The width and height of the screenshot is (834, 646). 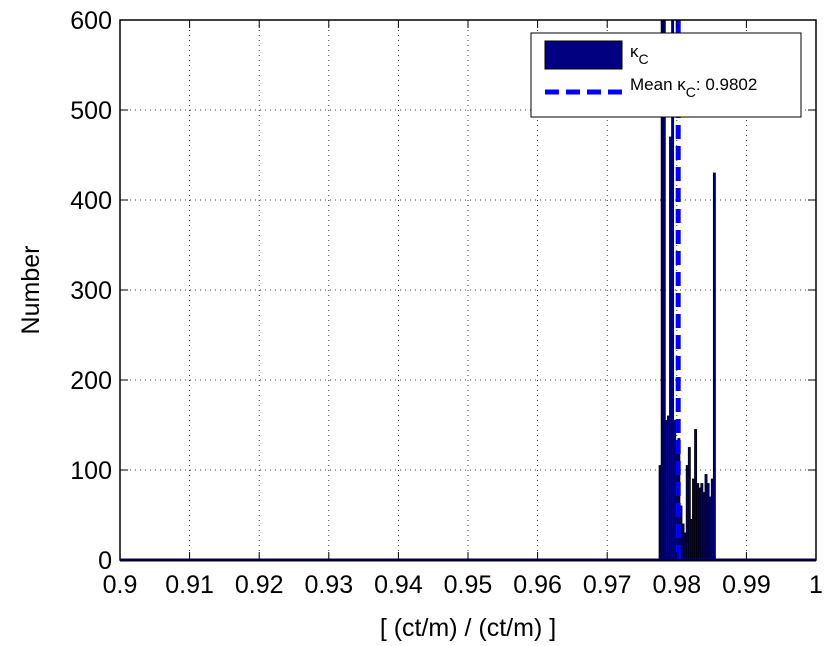 What do you see at coordinates (644, 59) in the screenshot?
I see `legend-label-histogram-sub: C` at bounding box center [644, 59].